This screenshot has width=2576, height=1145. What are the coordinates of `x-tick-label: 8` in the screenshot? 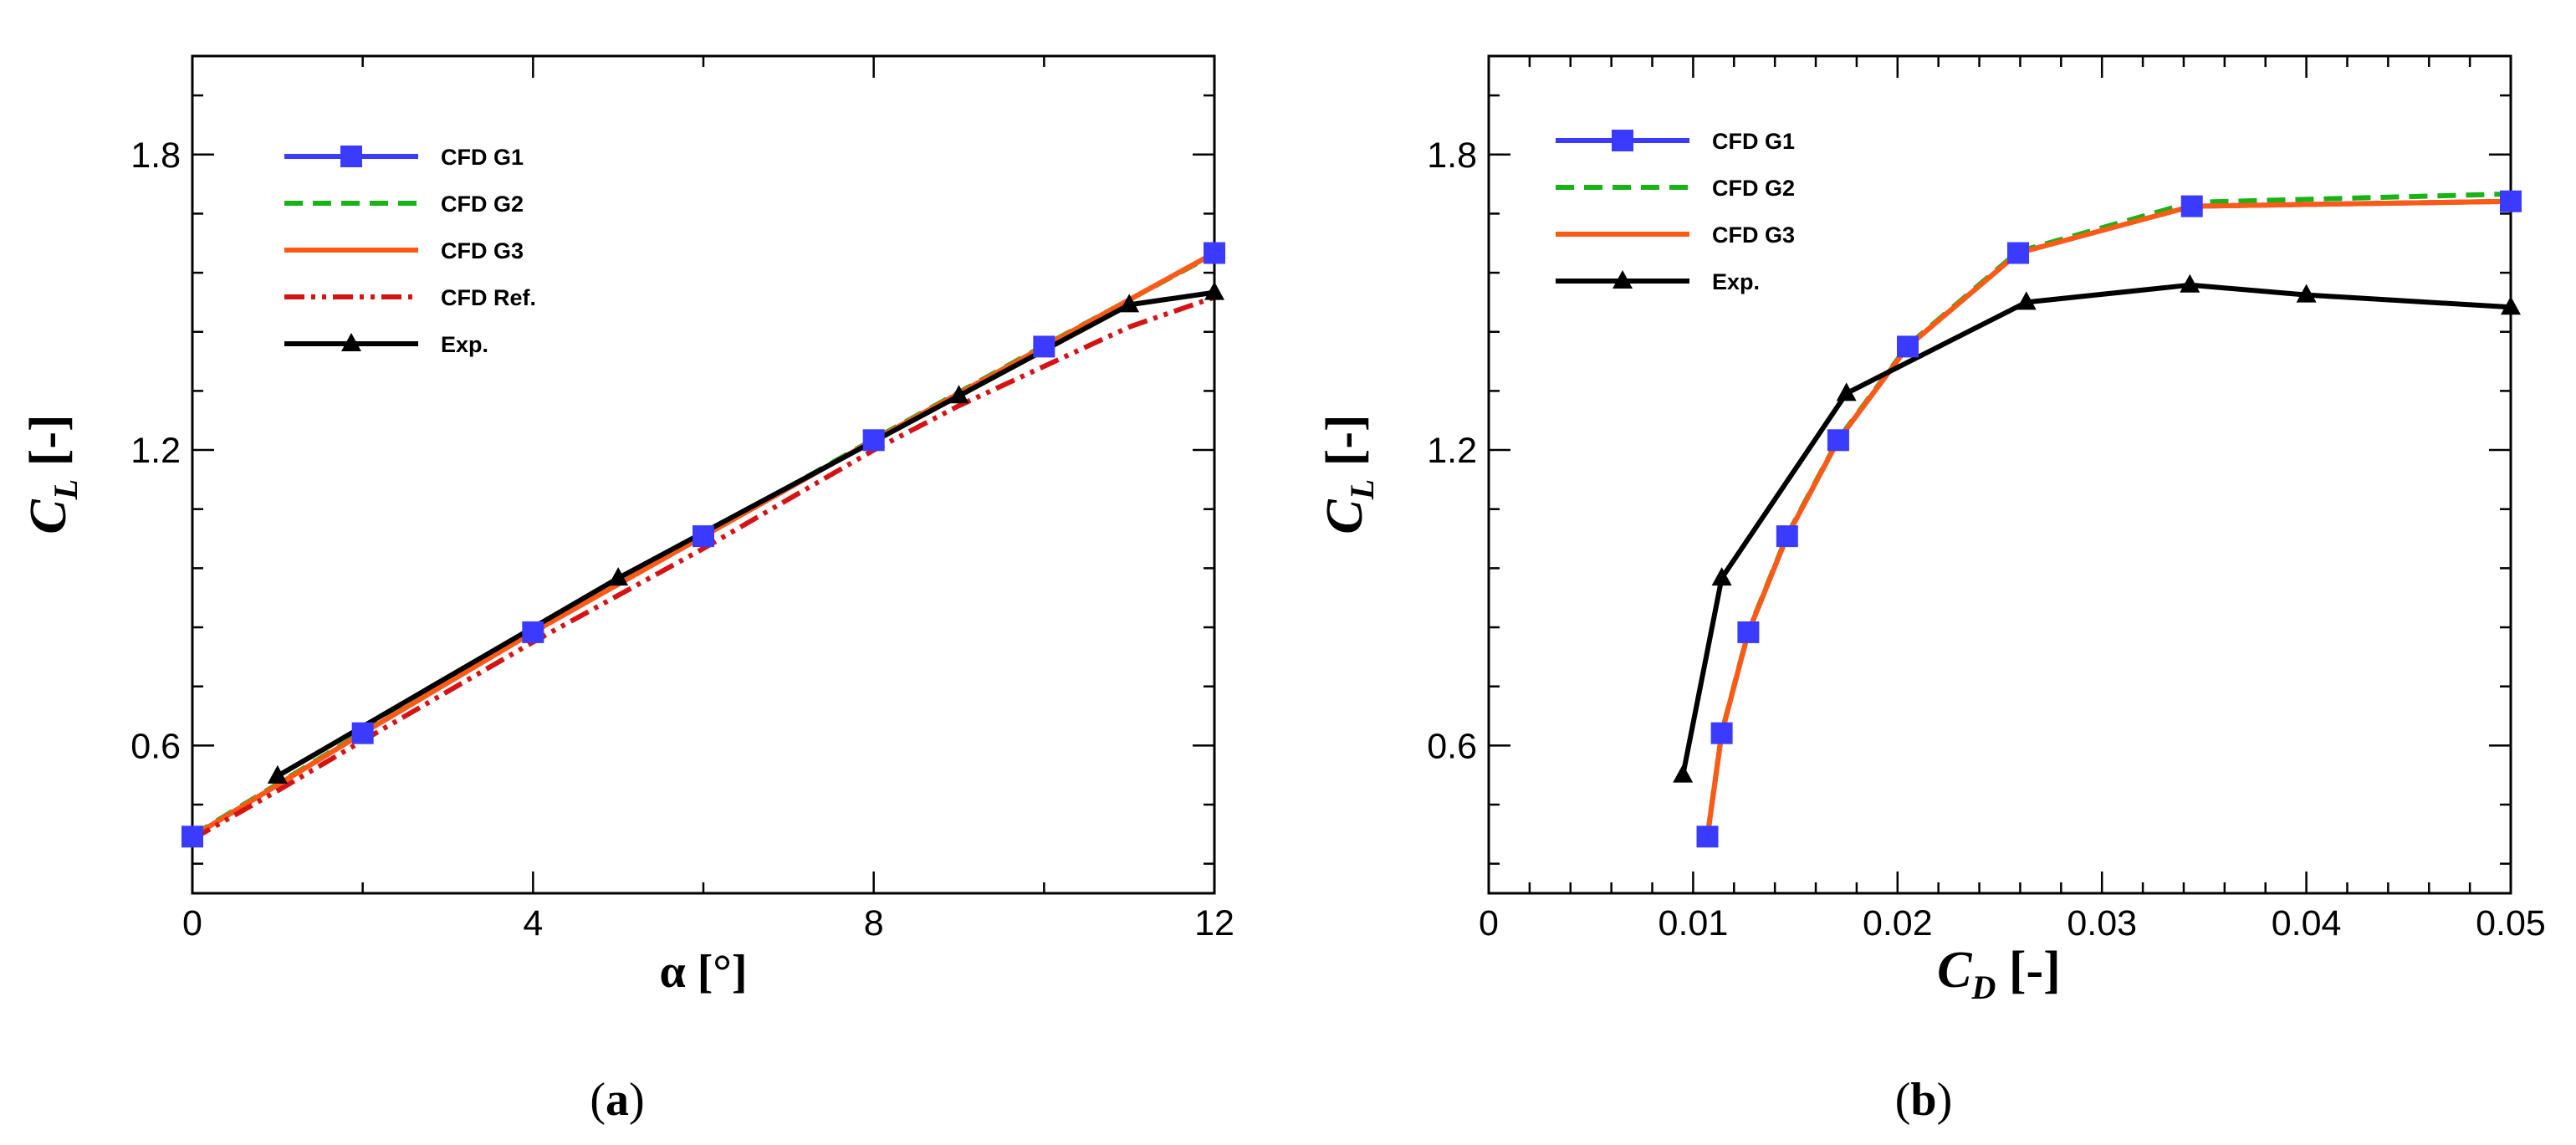 It's located at (874, 923).